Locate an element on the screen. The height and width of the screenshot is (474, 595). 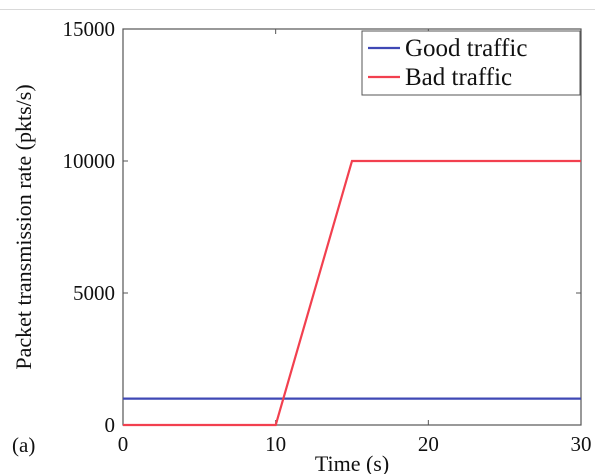
y-axis-label: Packet transmission rate (pkts/s) is located at coordinates (23, 226).